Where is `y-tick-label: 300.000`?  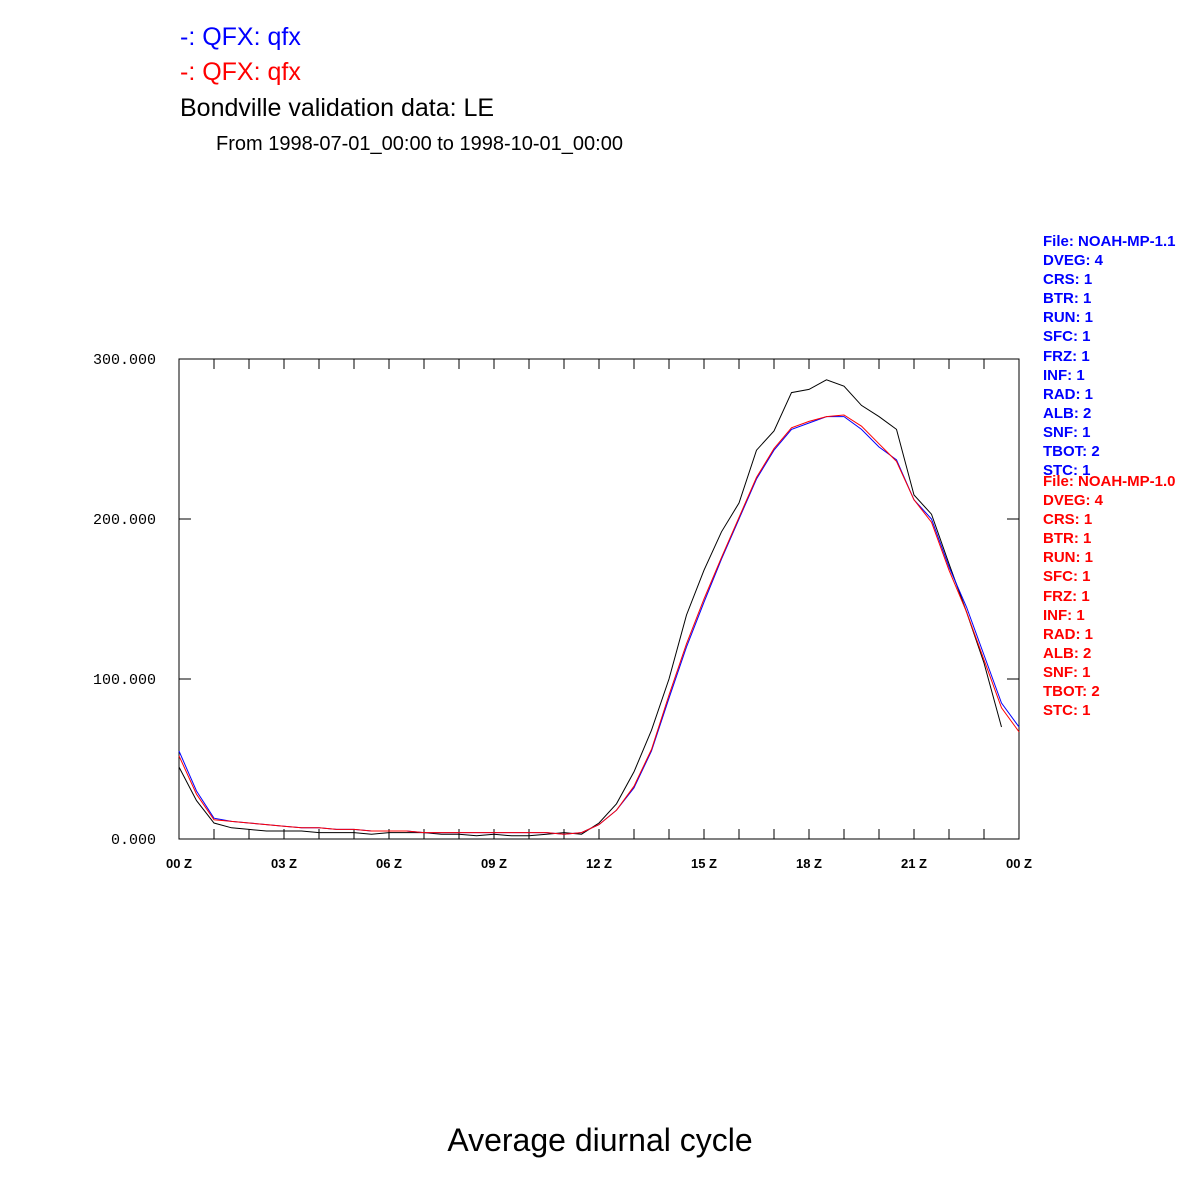
y-tick-label: 300.000 is located at coordinates (124, 360).